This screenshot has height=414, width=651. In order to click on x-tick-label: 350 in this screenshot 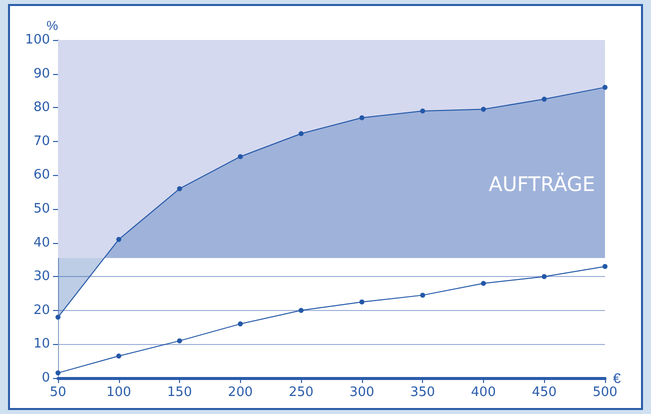, I will do `click(423, 392)`.